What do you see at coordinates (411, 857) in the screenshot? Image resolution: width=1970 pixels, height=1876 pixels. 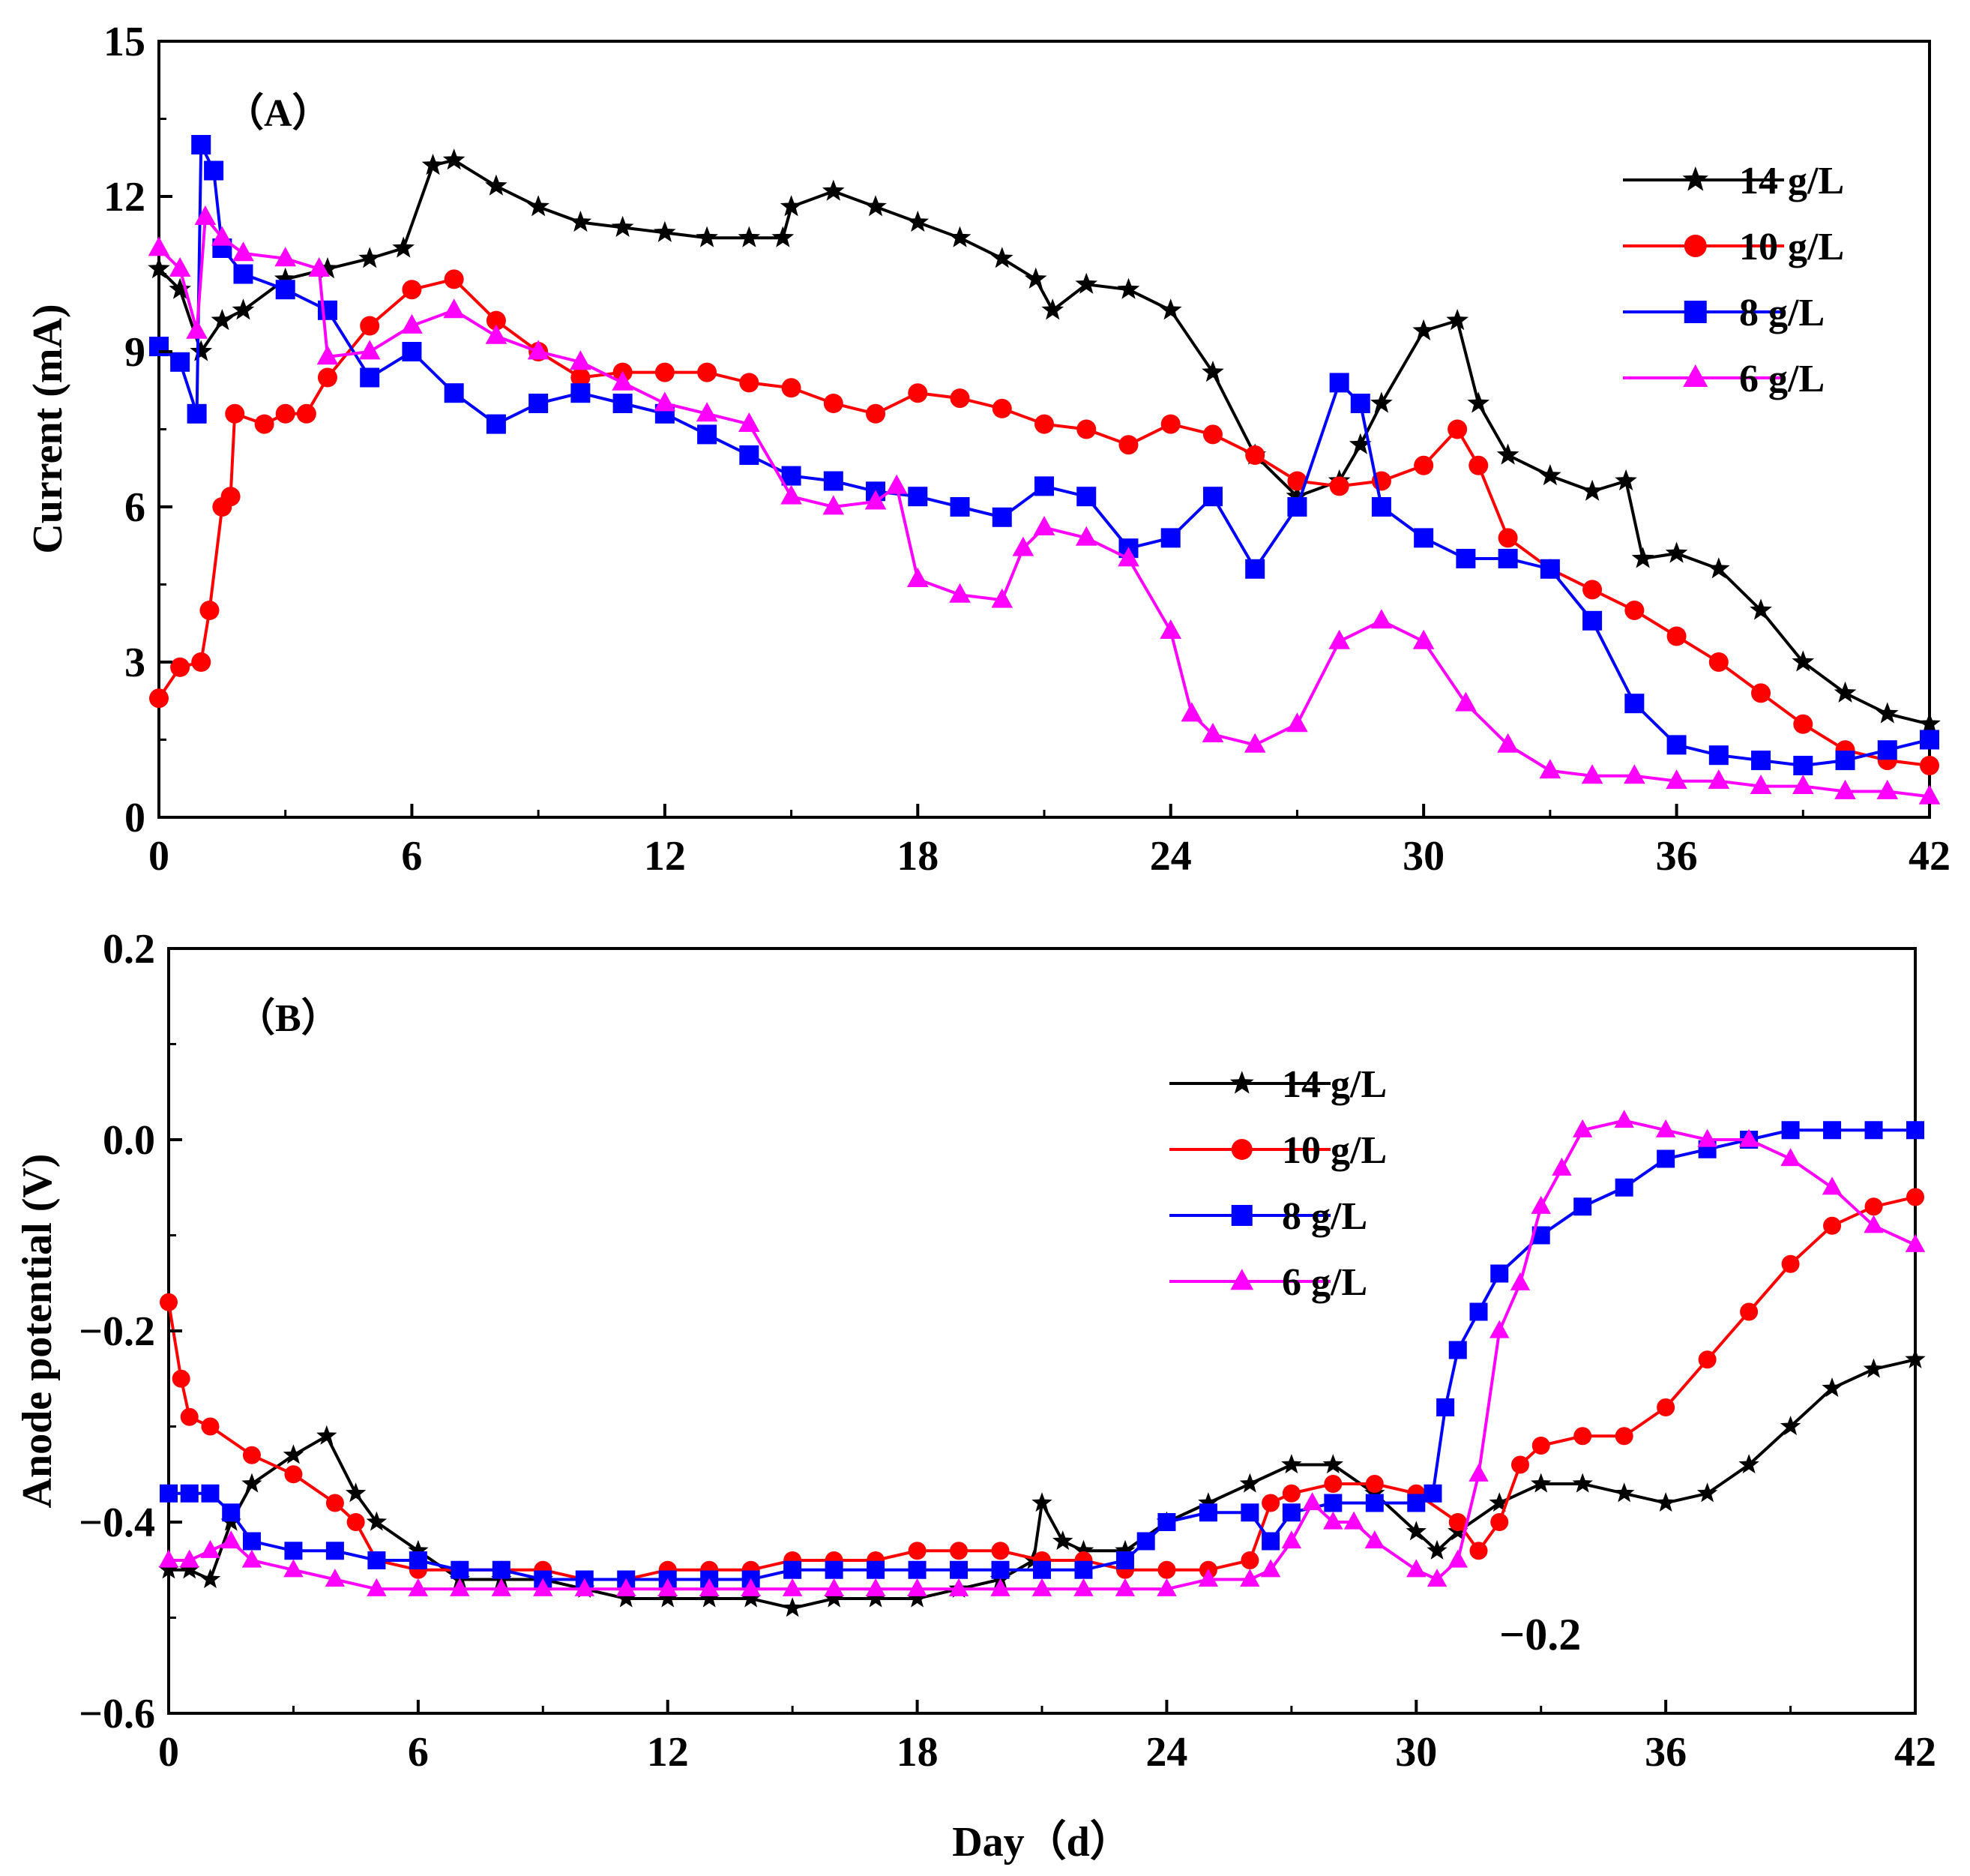 I see `panel-a-x-tick-label: 6` at bounding box center [411, 857].